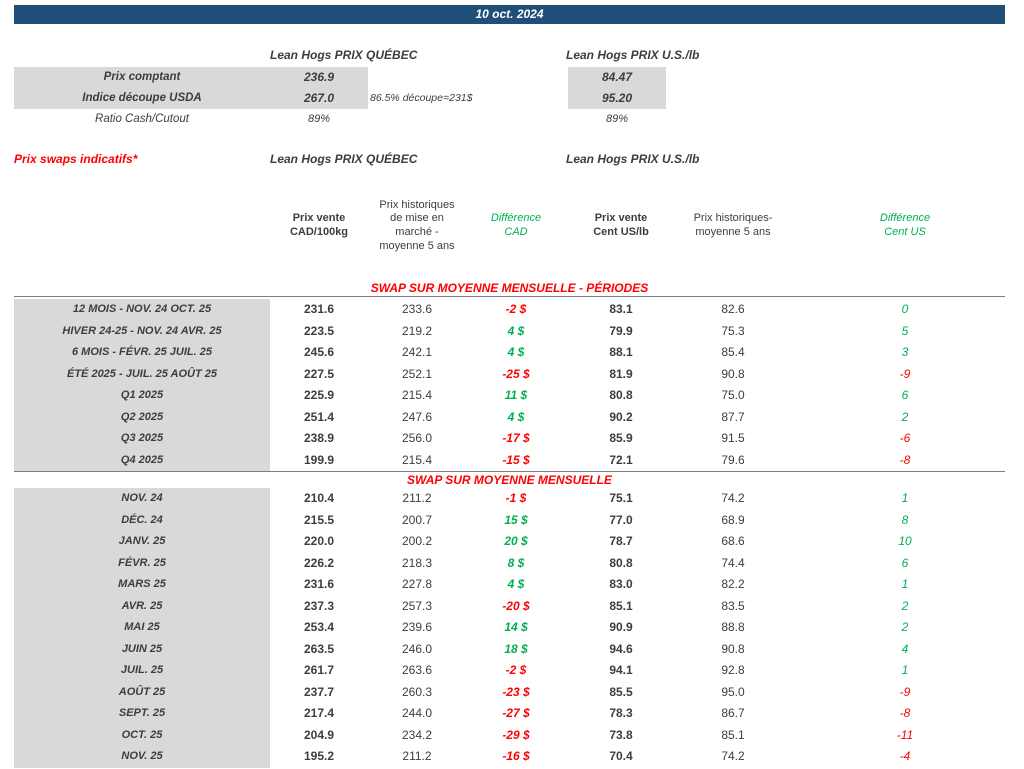 Image resolution: width=1024 pixels, height=769 pixels. I want to click on swap-row: OCT. 25 204.9 234.2 -29 $ 73.8 85.1 -11, so click(509, 735).